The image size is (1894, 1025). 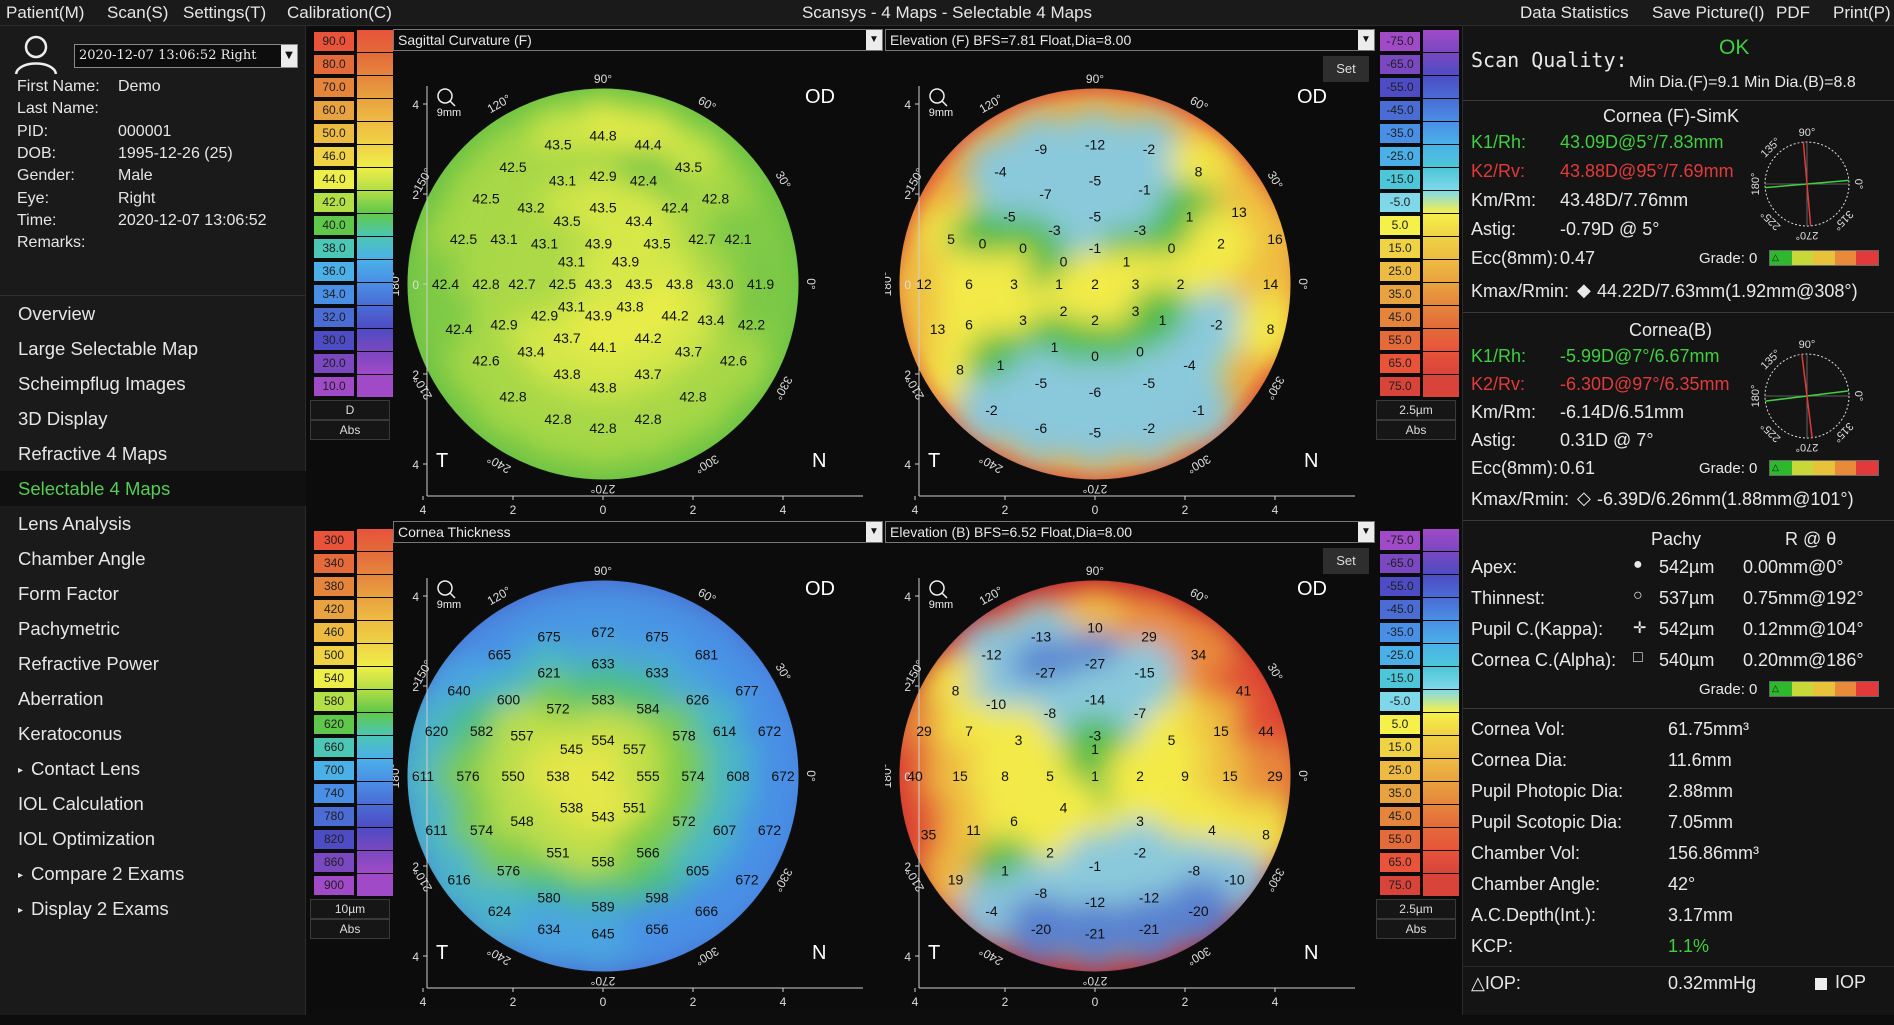 What do you see at coordinates (153, 593) in the screenshot?
I see `nav-item-form-factor: Form Factor` at bounding box center [153, 593].